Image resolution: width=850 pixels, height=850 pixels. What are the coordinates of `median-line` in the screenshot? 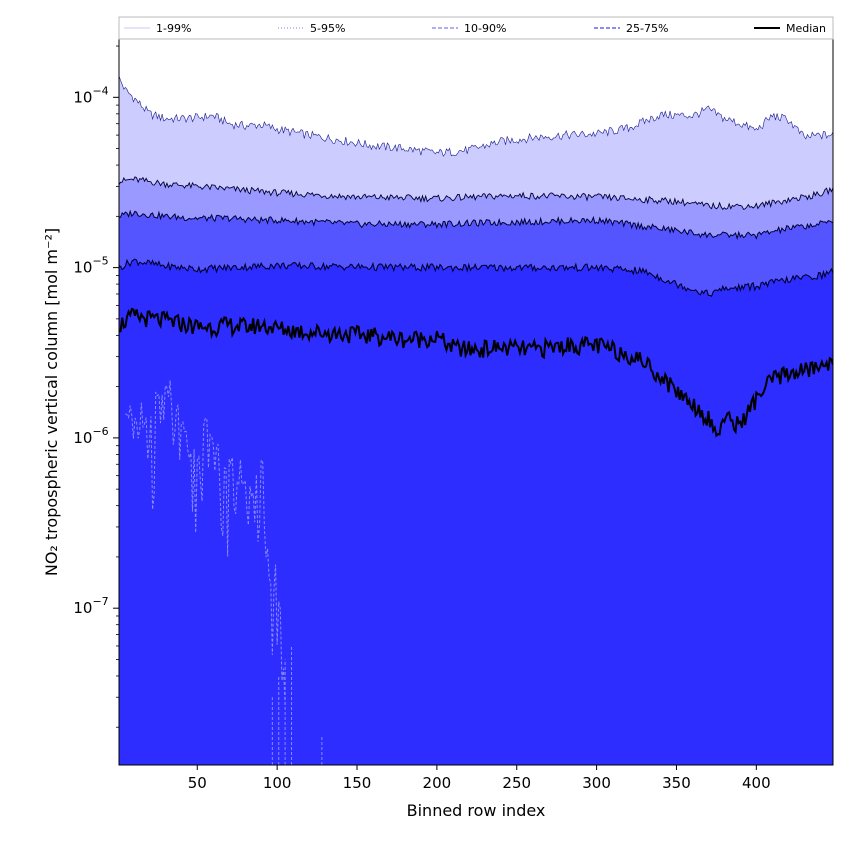 It's located at (476, 372).